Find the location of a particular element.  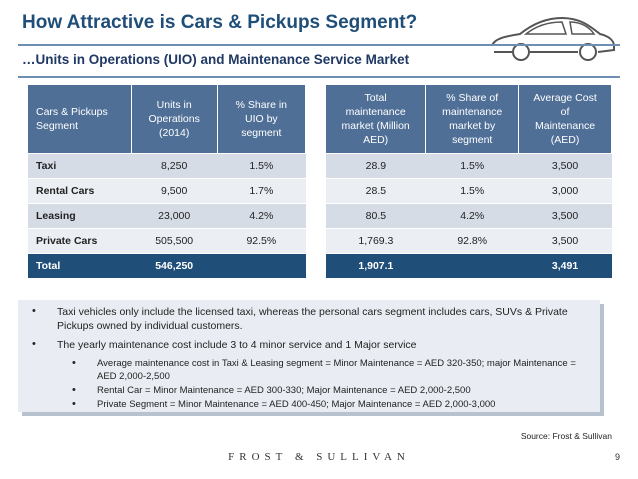

table-row: Private Cars 505,500 92.5% is located at coordinates (167, 240).